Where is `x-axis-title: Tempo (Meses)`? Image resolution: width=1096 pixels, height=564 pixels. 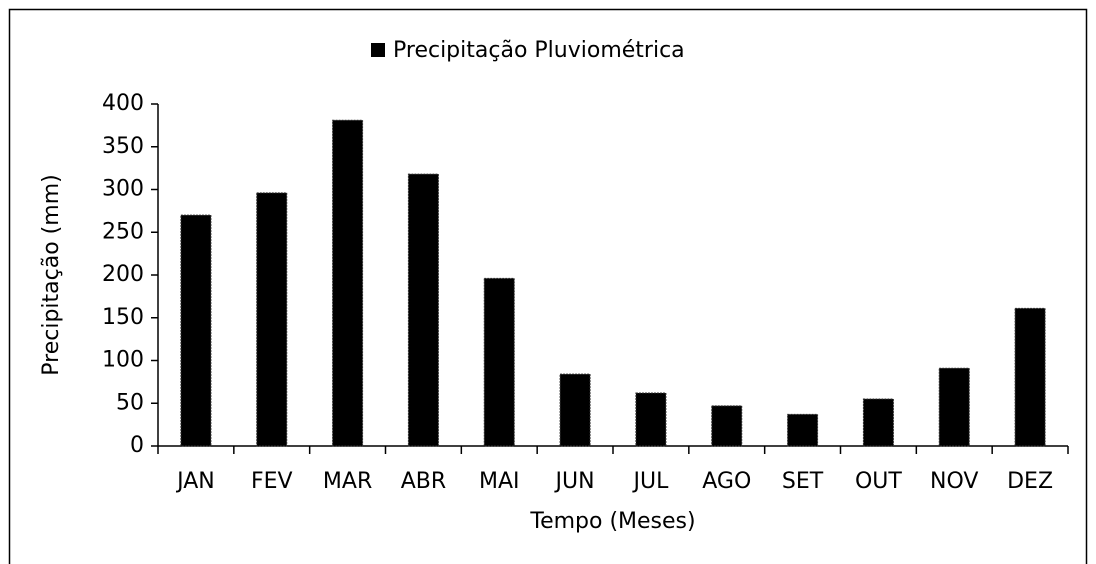 x-axis-title: Tempo (Meses) is located at coordinates (612, 521).